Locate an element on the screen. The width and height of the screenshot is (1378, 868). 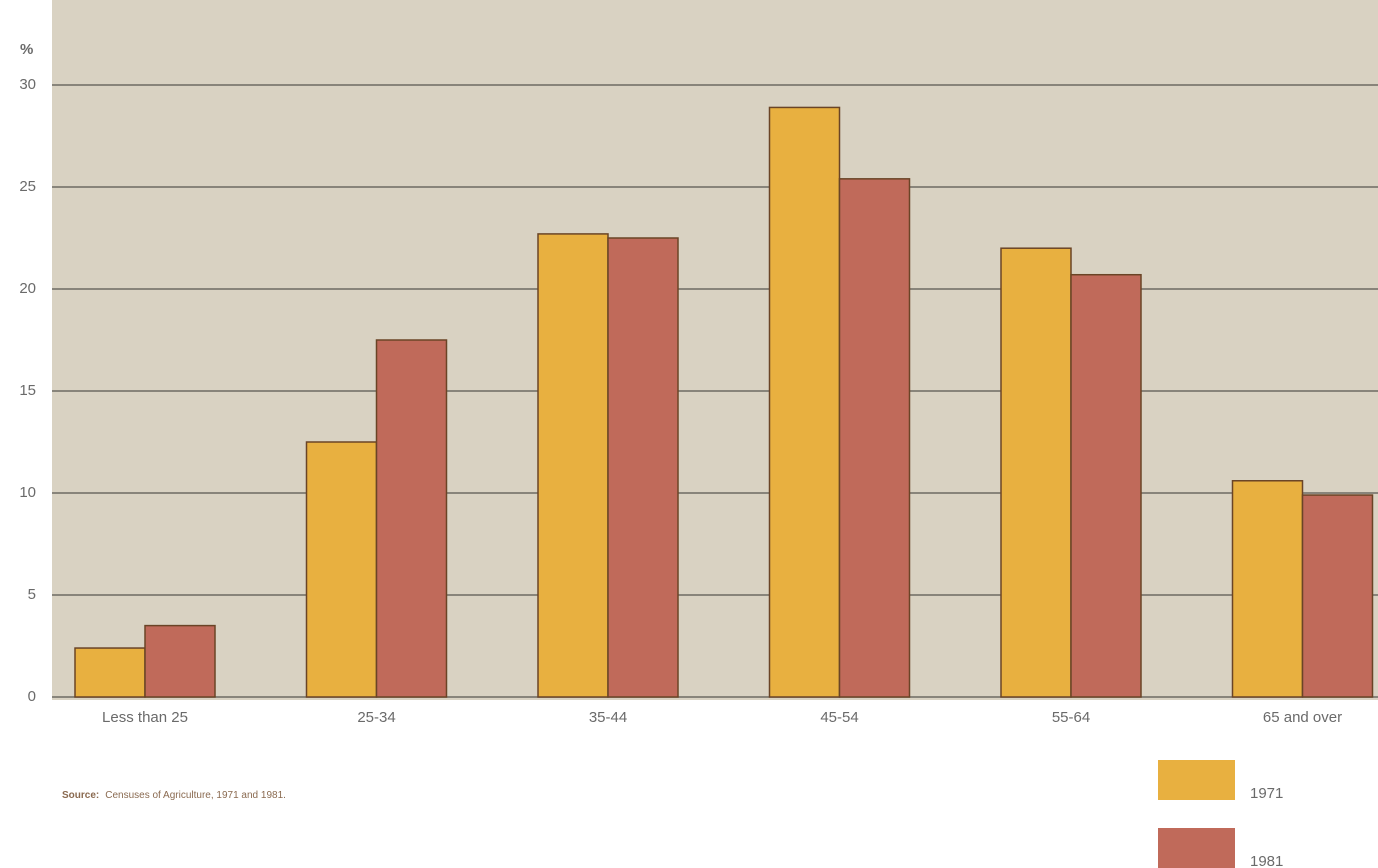
x-tick-label: 55-64 is located at coordinates (1071, 717).